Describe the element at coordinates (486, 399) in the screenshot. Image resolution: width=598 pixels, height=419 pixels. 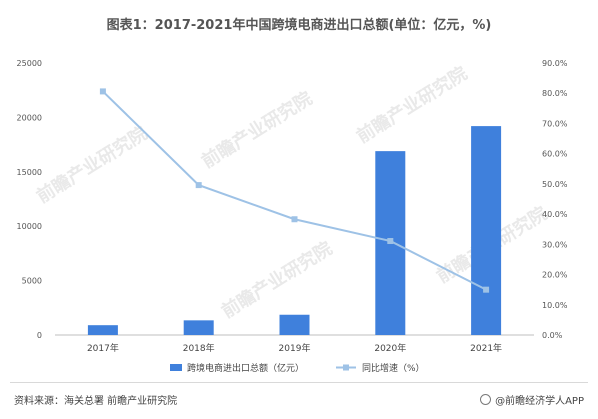
I see `brand-logo-icon` at that location.